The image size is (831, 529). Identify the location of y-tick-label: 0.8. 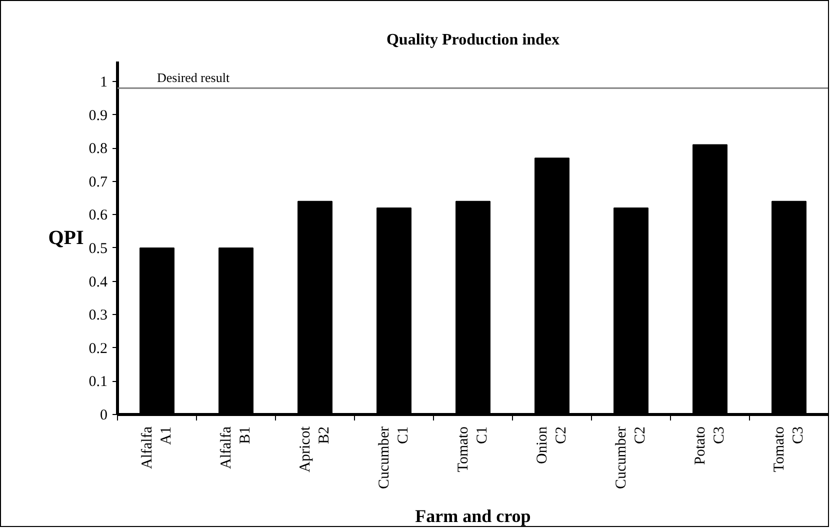
(98, 149).